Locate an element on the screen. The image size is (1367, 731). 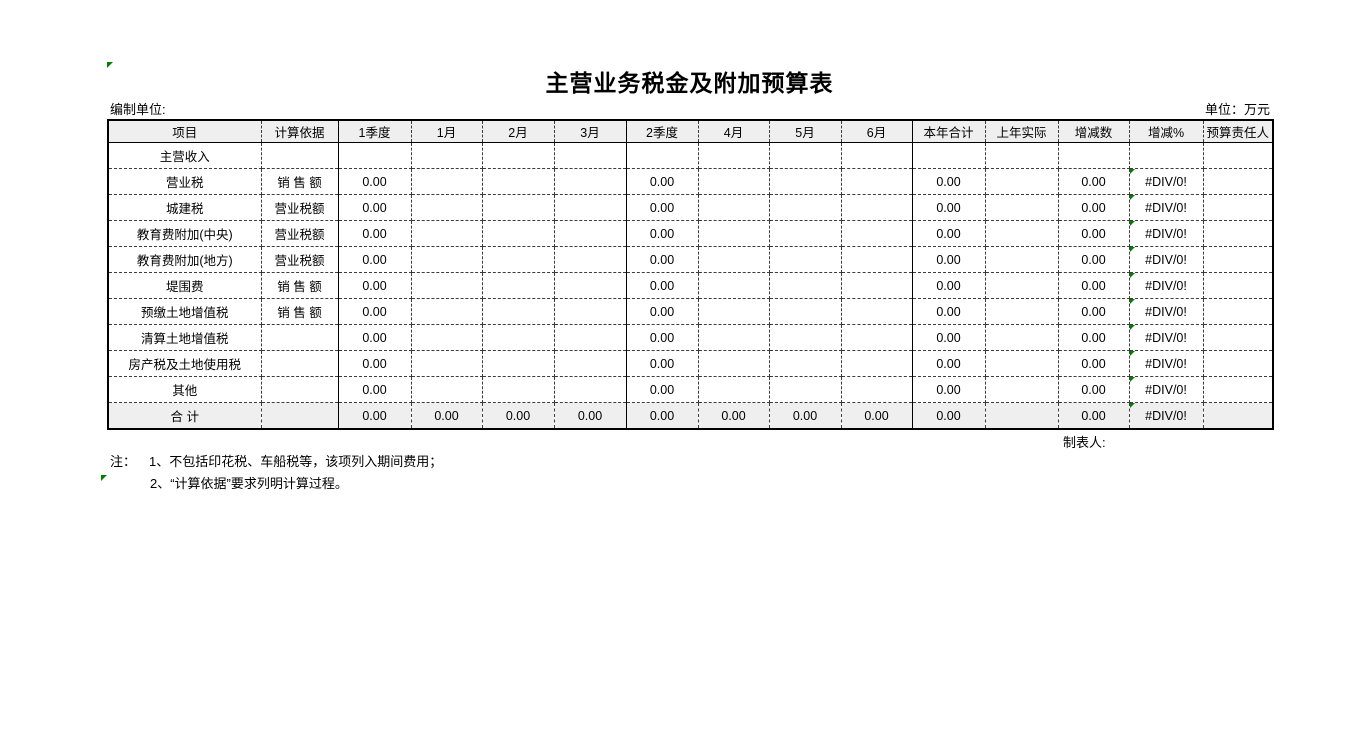
cell: 预缴土地增值税 is located at coordinates (185, 311).